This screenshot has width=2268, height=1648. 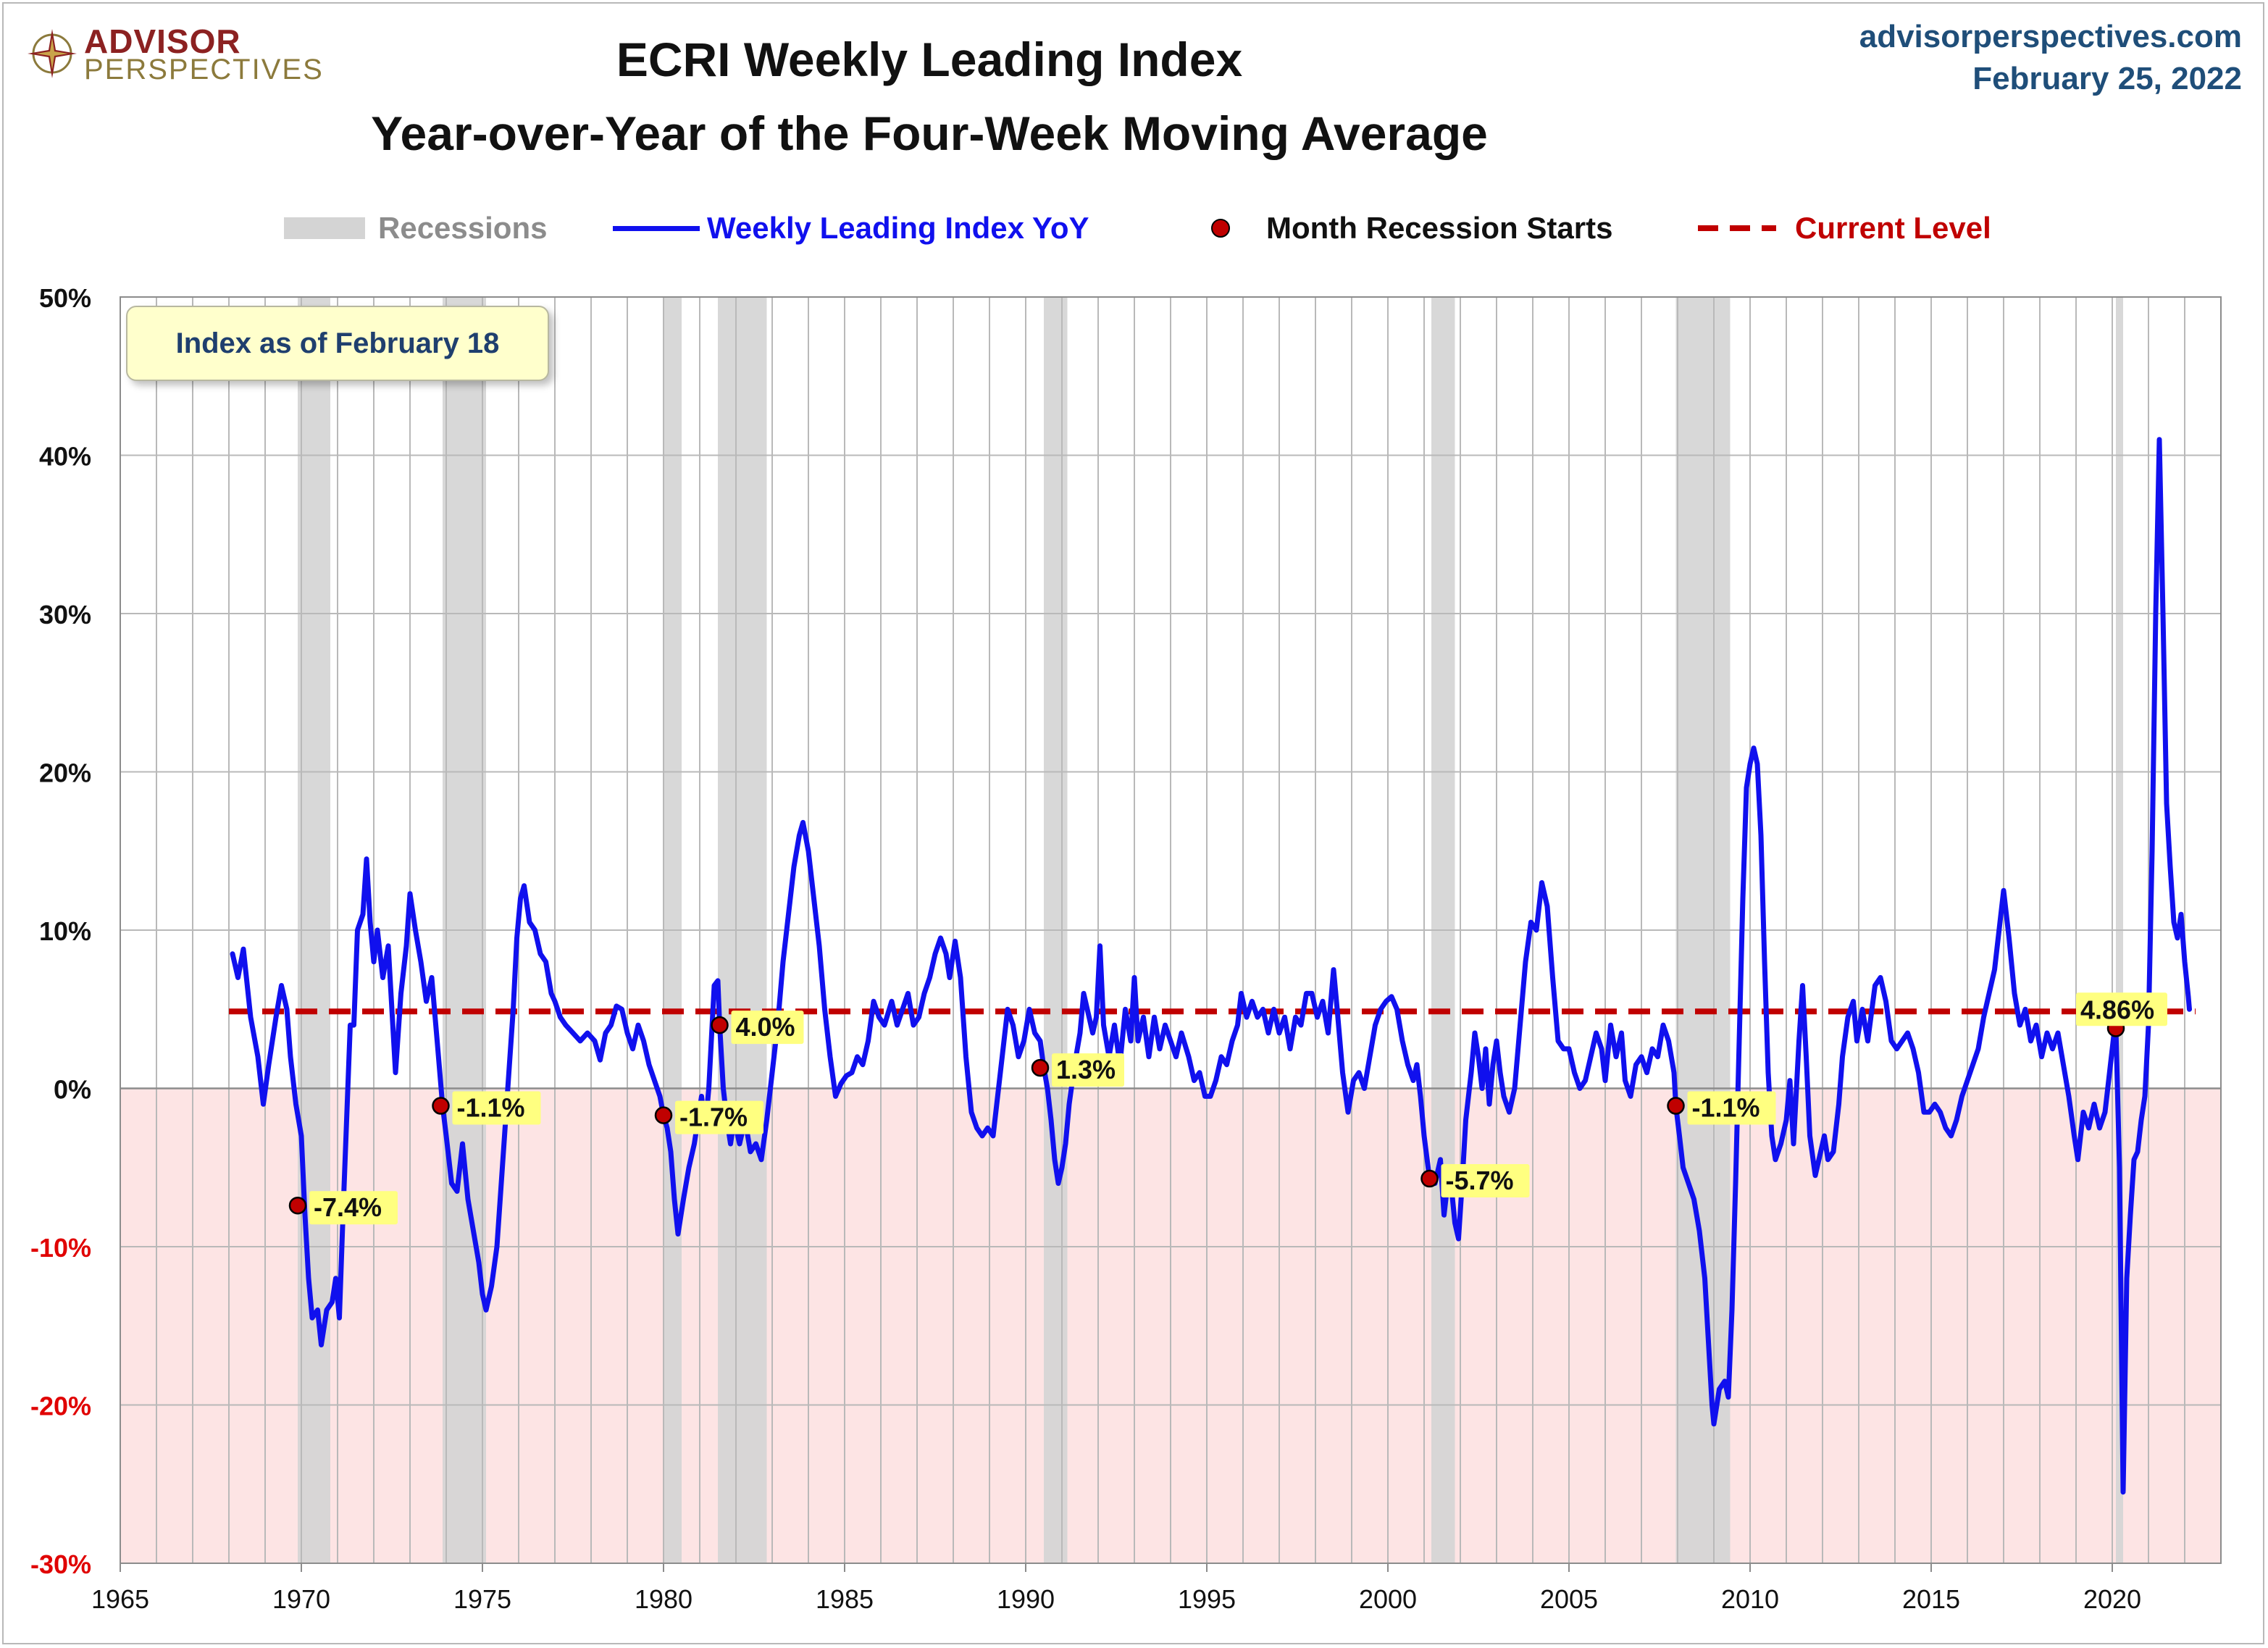 What do you see at coordinates (1893, 228) in the screenshot?
I see `legend-label-current: Current Level` at bounding box center [1893, 228].